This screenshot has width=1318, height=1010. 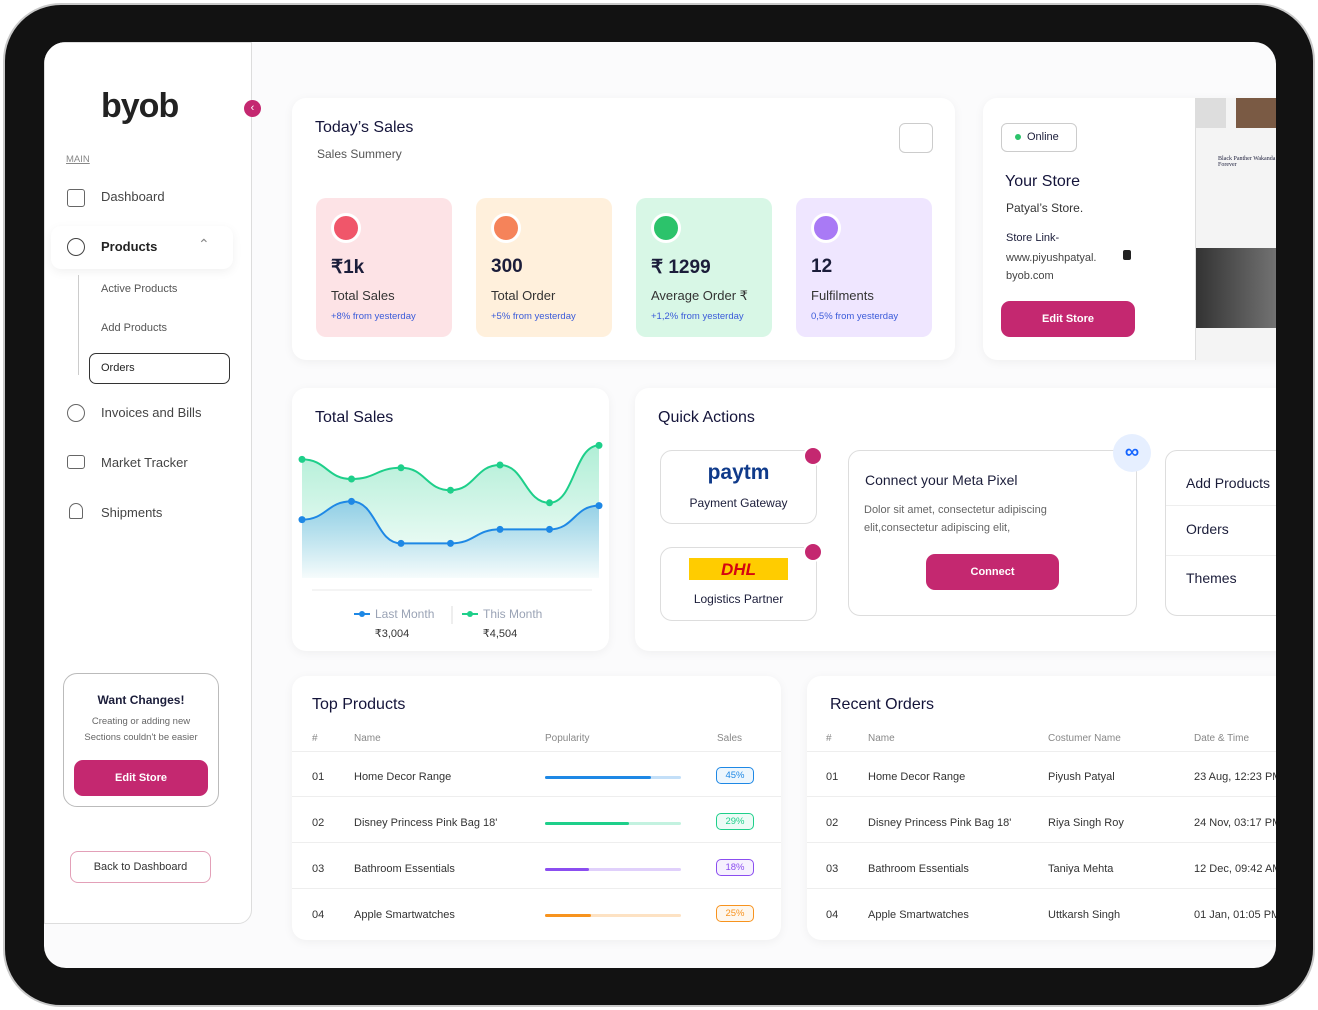 What do you see at coordinates (1018, 137) in the screenshot?
I see `status-dot` at bounding box center [1018, 137].